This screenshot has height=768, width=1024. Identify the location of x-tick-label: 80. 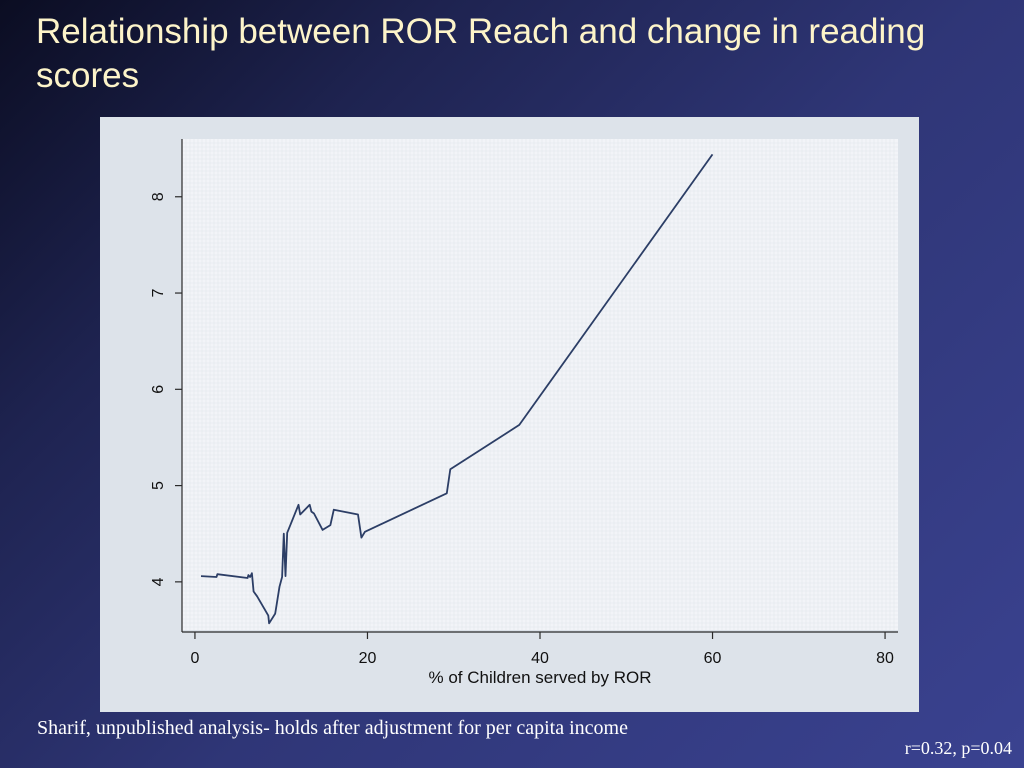
(885, 658).